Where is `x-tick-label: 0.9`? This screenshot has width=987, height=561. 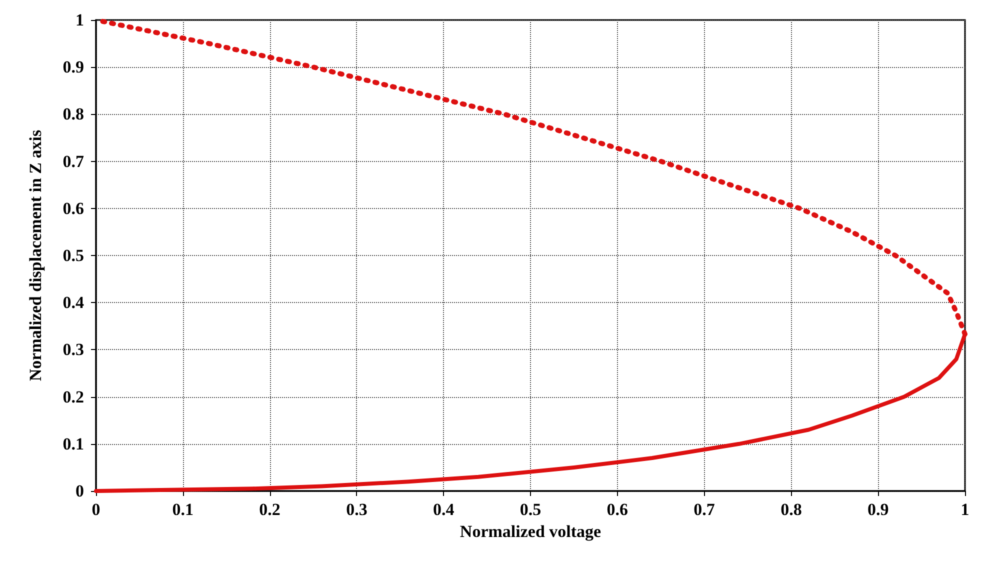 x-tick-label: 0.9 is located at coordinates (878, 509).